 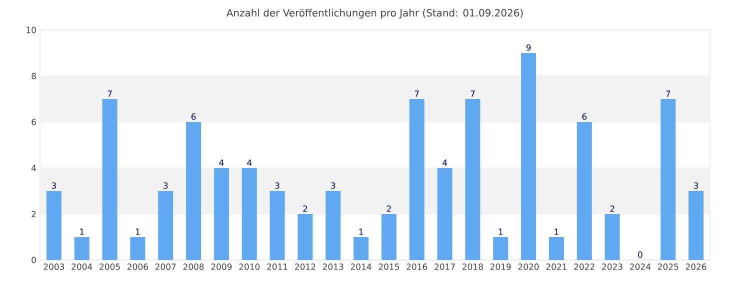 What do you see at coordinates (34, 122) in the screenshot?
I see `y-tick-label: 6` at bounding box center [34, 122].